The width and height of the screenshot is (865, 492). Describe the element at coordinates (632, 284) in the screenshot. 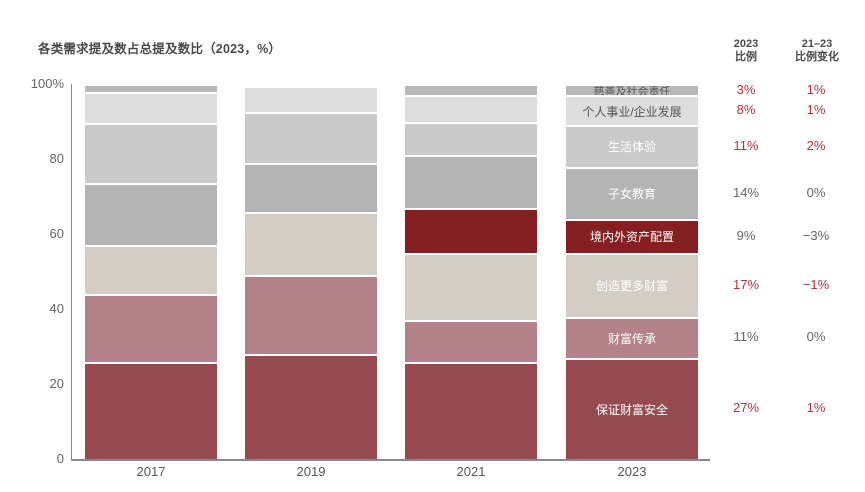

I see `bar-segment: 创造更多财富` at that location.